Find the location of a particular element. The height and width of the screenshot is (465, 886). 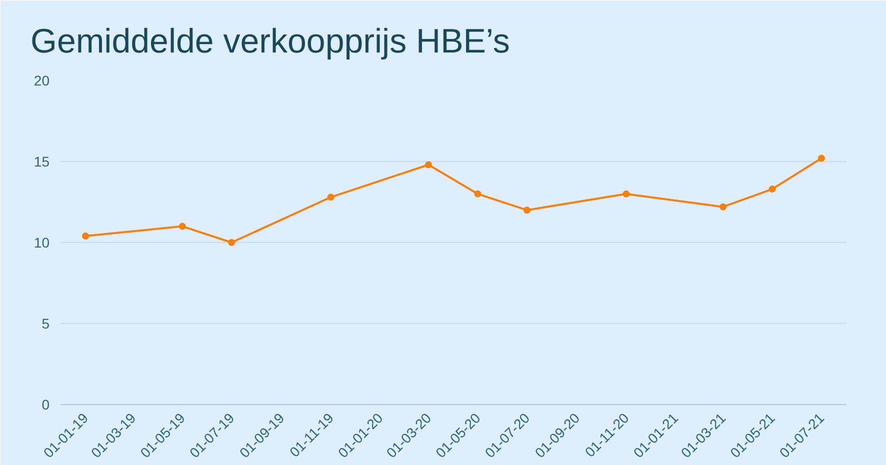

y-tick-label: 10 is located at coordinates (42, 242).